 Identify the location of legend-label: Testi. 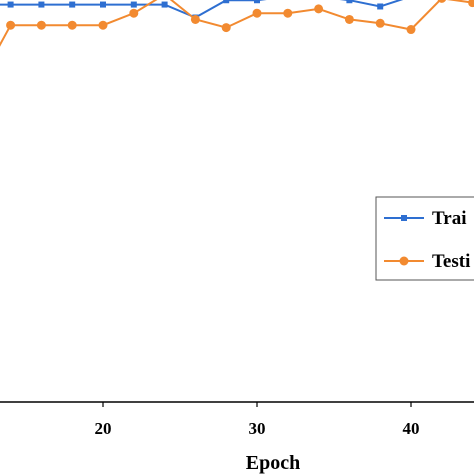
(451, 261).